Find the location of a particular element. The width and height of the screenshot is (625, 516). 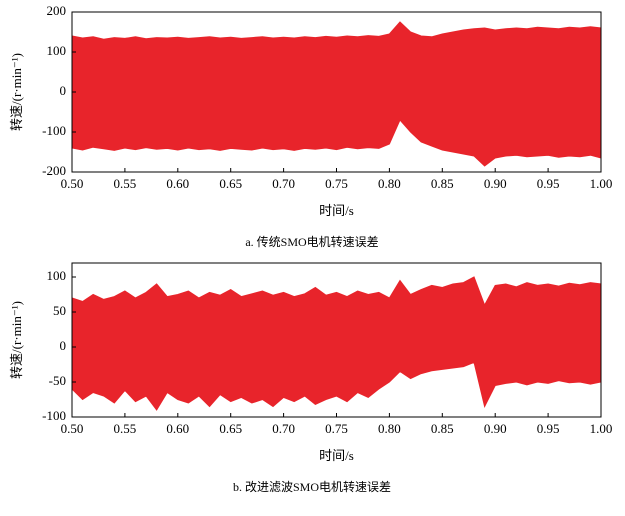

y-tick-label: -50 is located at coordinates (57, 380).